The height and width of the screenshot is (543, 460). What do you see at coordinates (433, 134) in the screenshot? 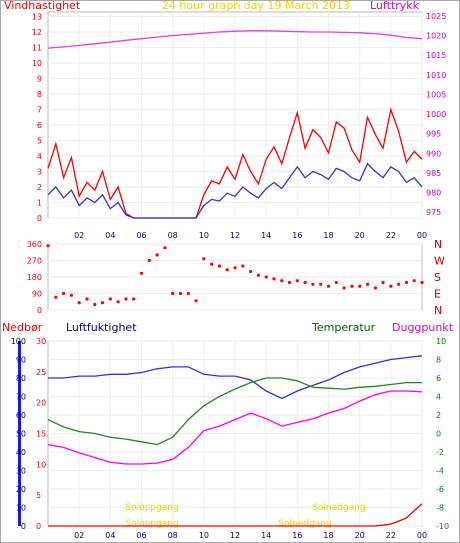
I see `pressure-tick: 995` at bounding box center [433, 134].